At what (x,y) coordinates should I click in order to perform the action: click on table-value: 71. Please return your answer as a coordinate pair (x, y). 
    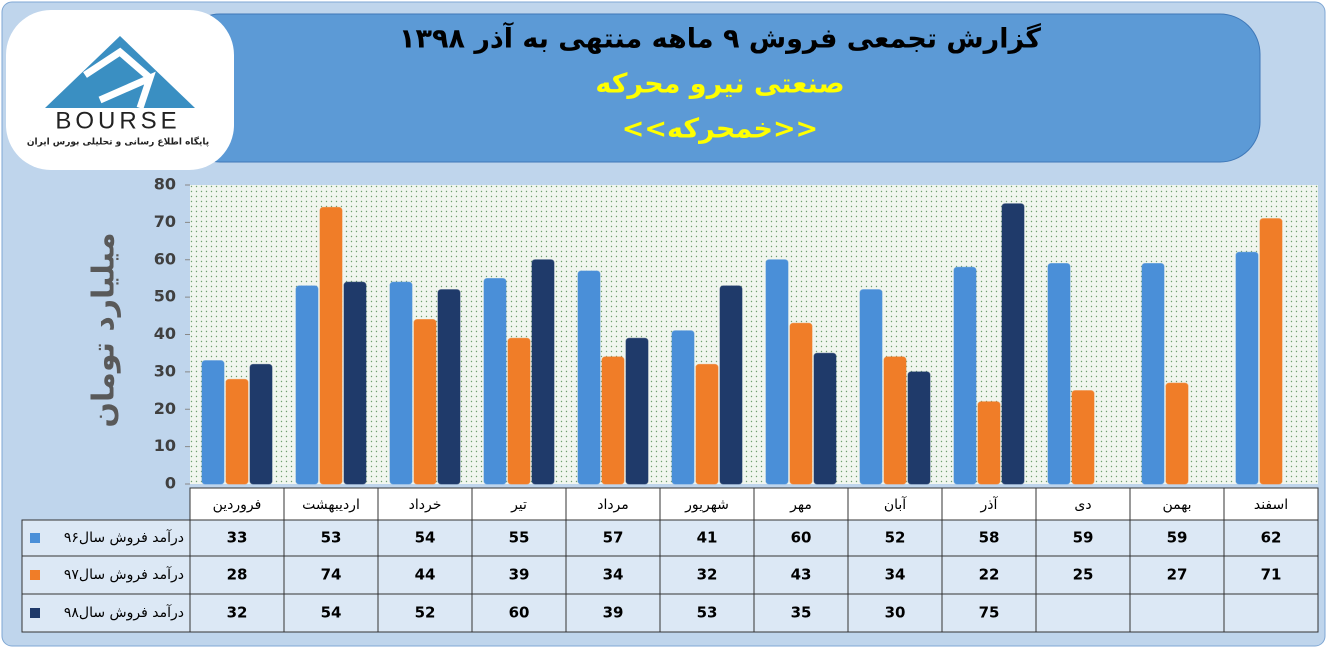
    Looking at the image, I should click on (1271, 575).